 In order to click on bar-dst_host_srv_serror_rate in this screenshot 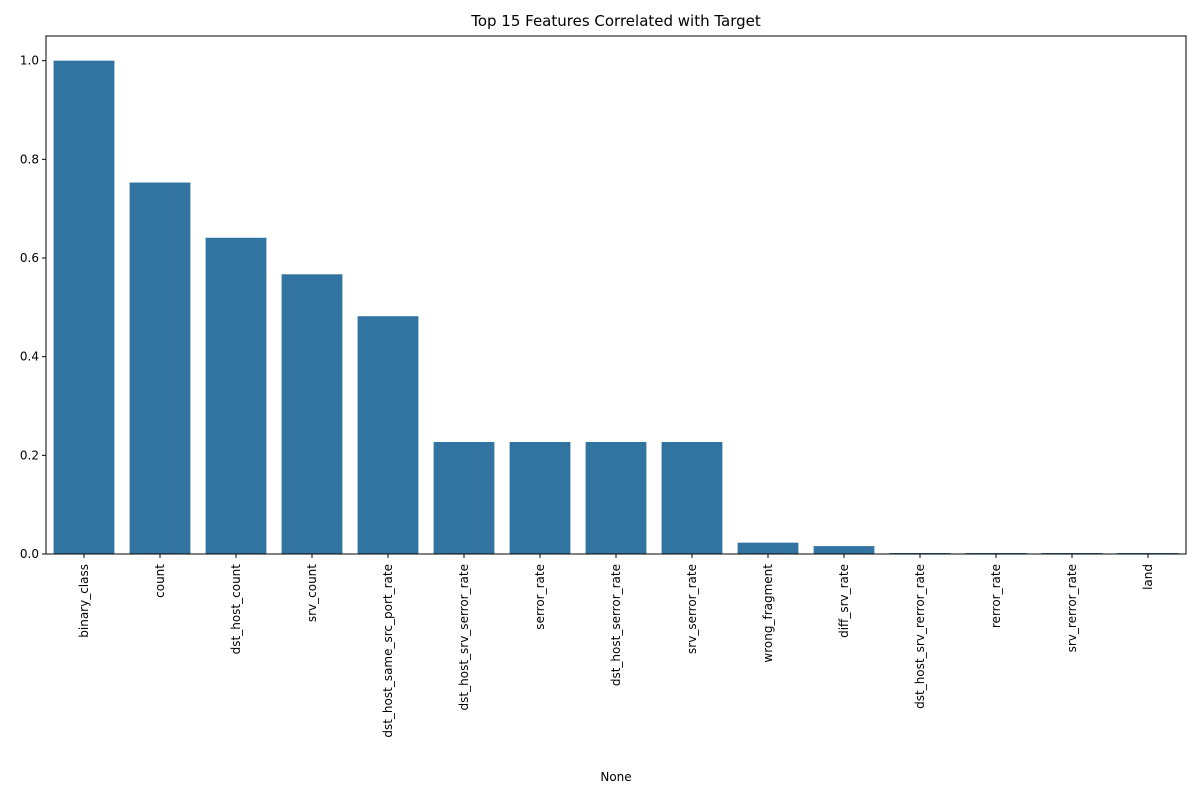, I will do `click(464, 498)`.